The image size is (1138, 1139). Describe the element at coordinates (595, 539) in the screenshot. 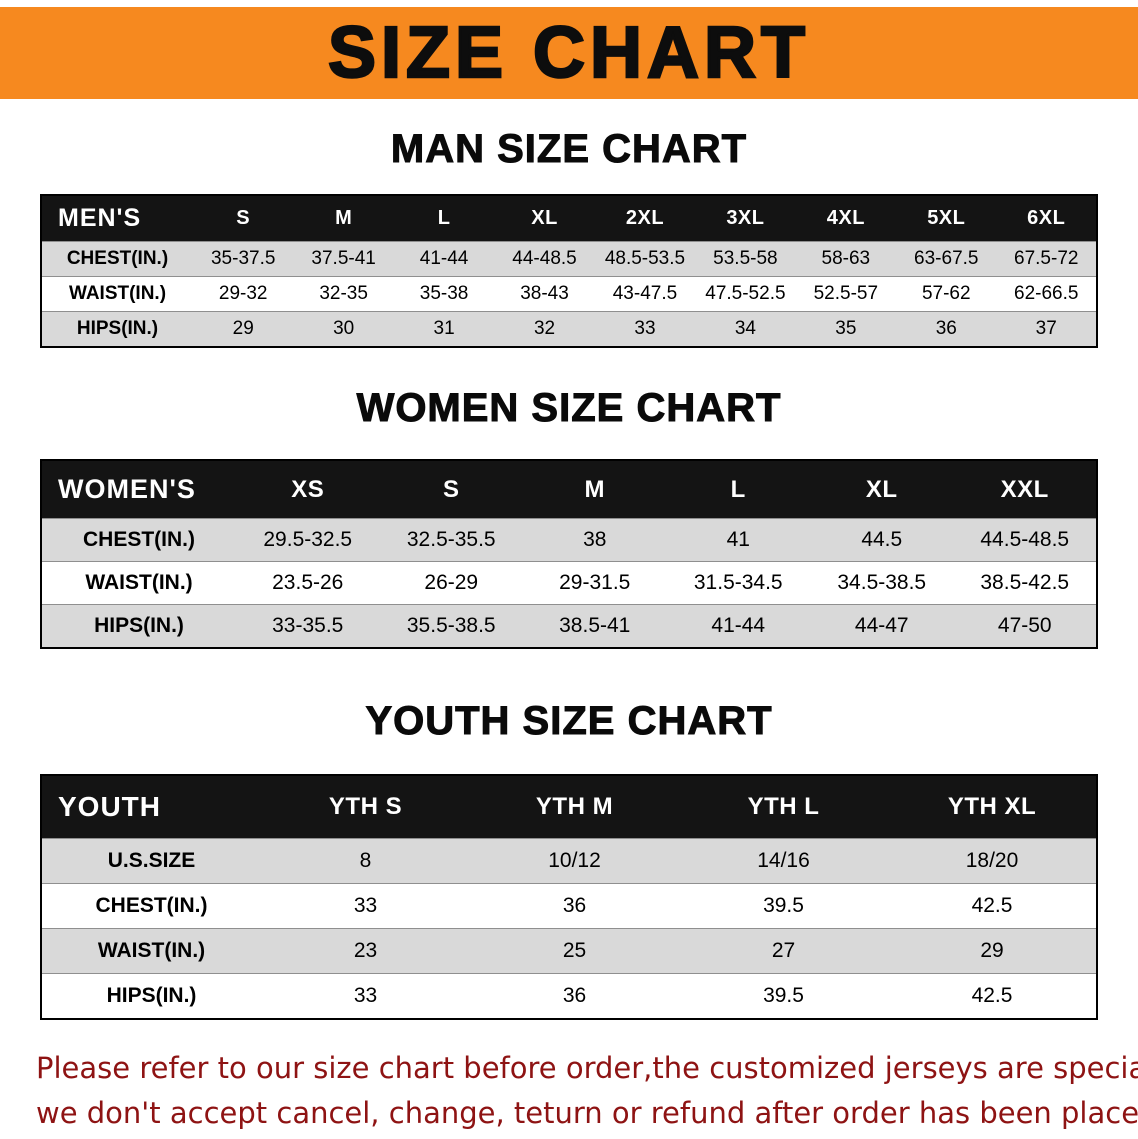

I see `size-value-cell: 38` at that location.